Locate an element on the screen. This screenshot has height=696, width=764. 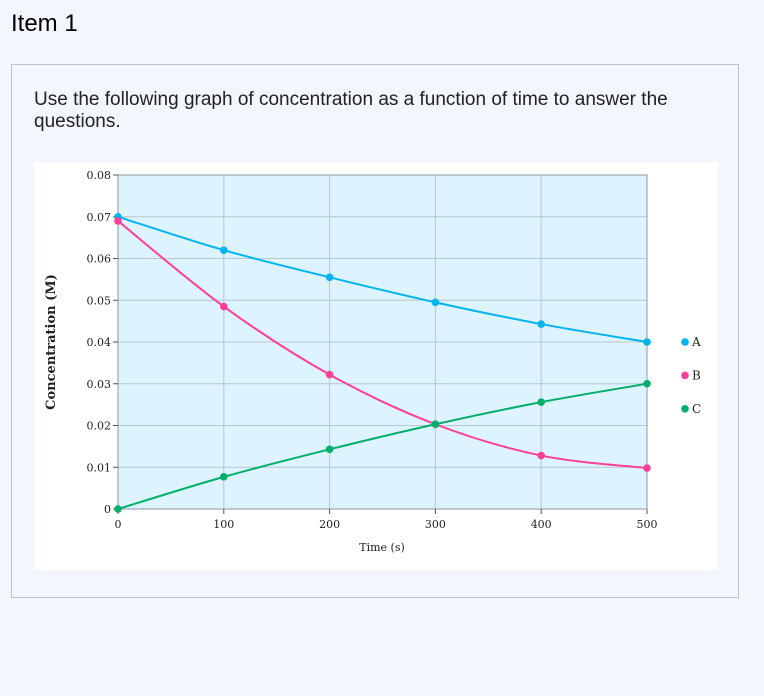
y-tick-label: 0 is located at coordinates (107, 509).